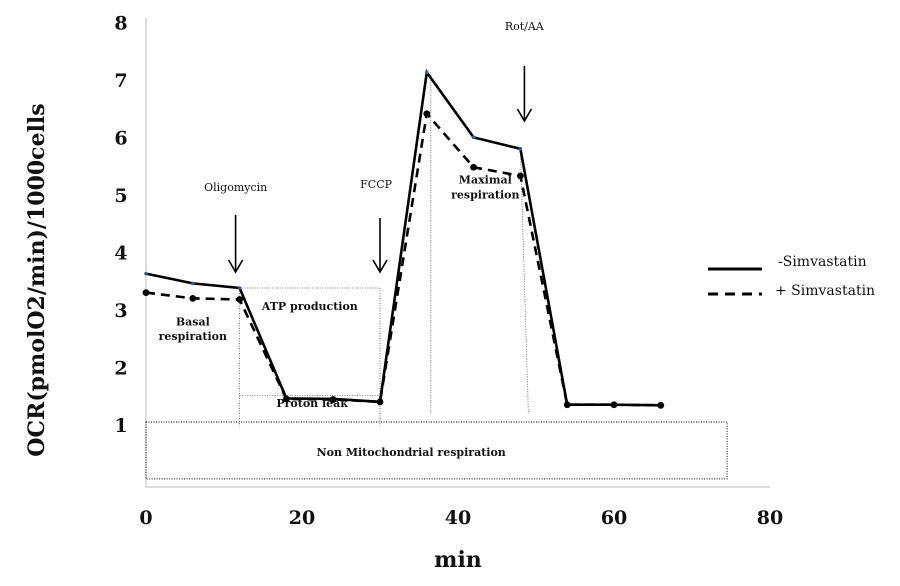 Image resolution: width=900 pixels, height=586 pixels. What do you see at coordinates (193, 321) in the screenshot?
I see `basal-label-line1: Basal` at bounding box center [193, 321].